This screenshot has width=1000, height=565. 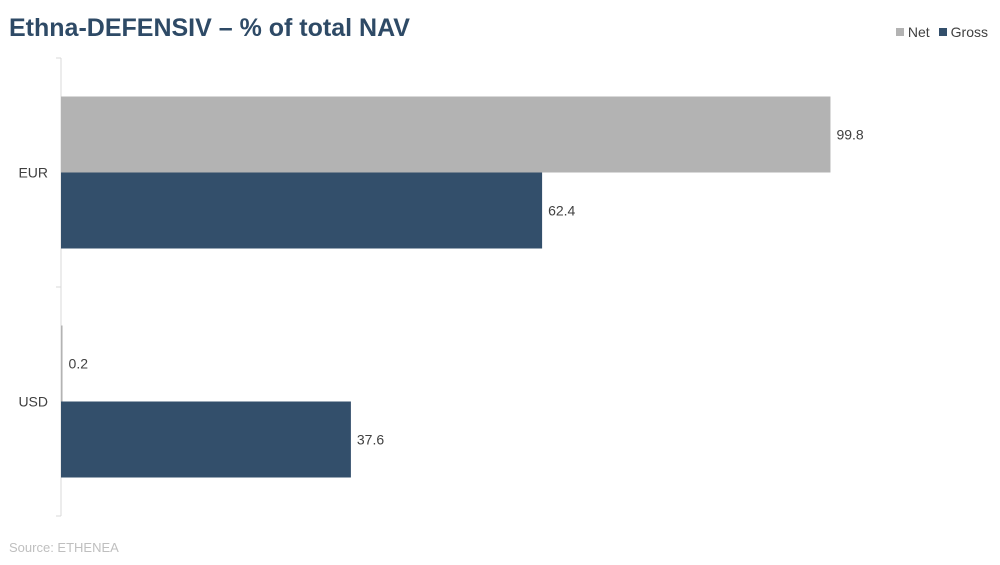 I want to click on legend: Net Gross, so click(x=941, y=32).